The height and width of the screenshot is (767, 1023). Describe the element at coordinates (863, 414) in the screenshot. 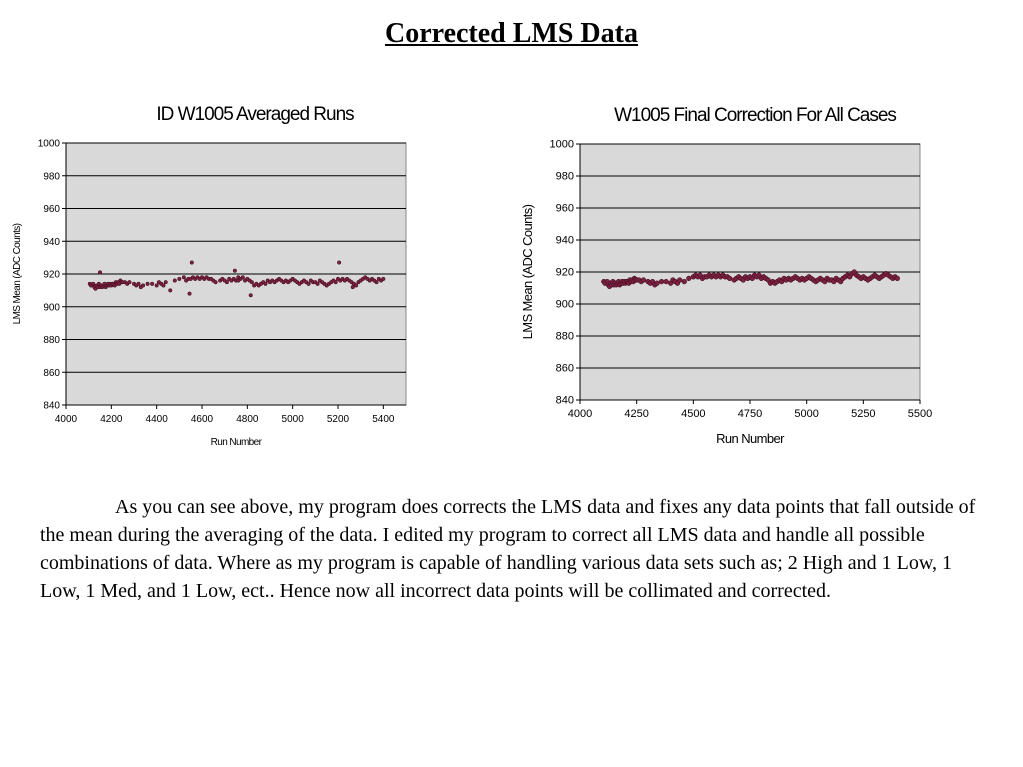

I see `x-tick-label: 5250` at that location.